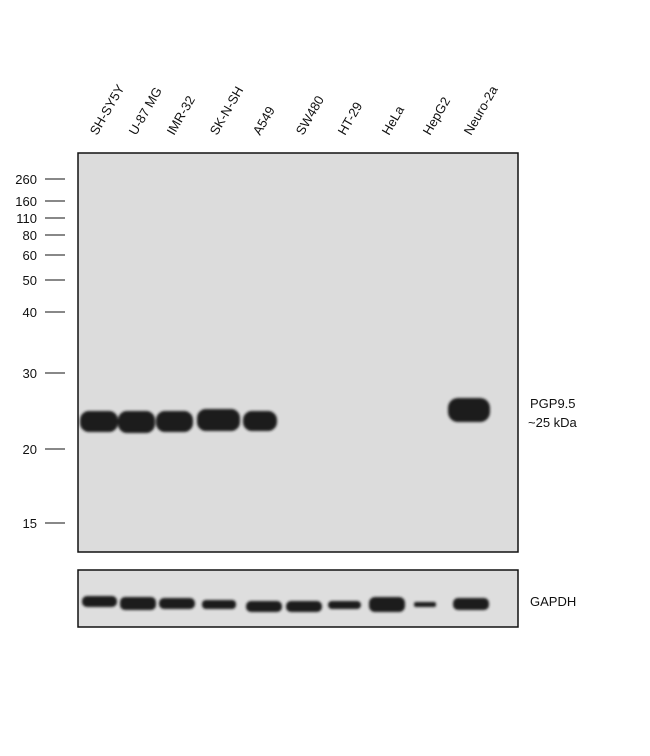  What do you see at coordinates (30, 312) in the screenshot?
I see `marker-label: 40` at bounding box center [30, 312].